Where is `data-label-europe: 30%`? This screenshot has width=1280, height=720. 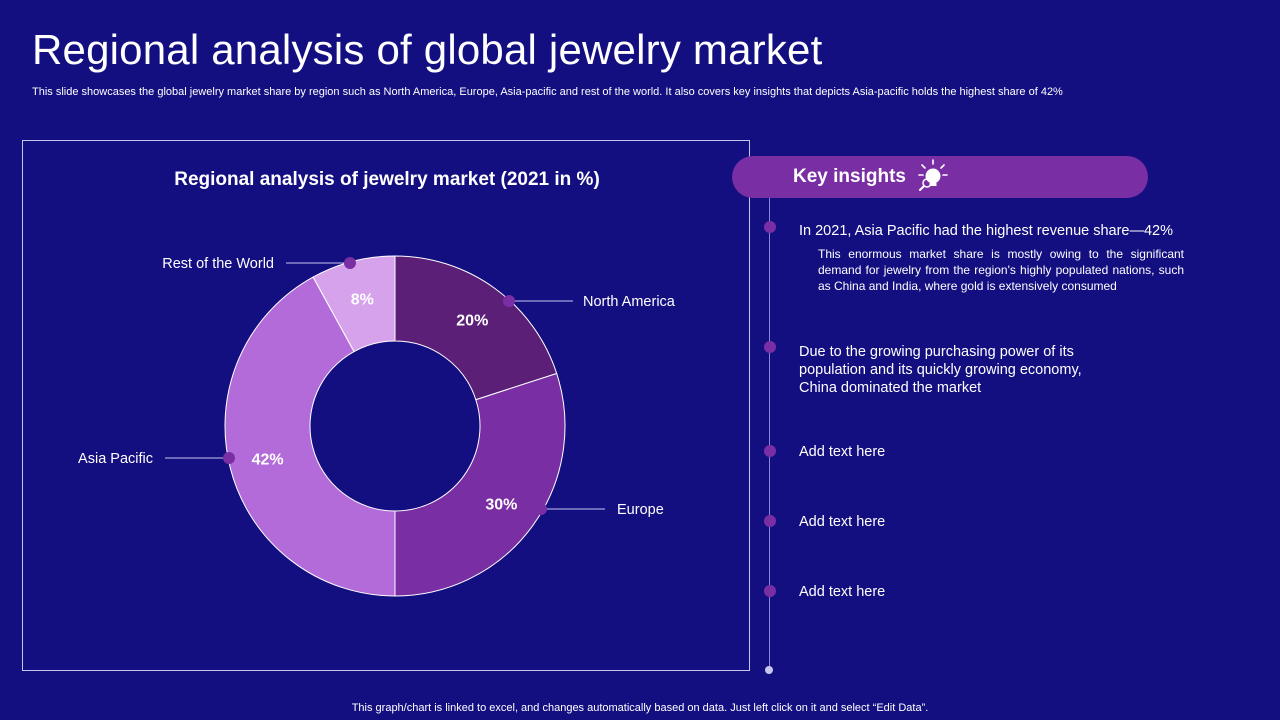 data-label-europe: 30% is located at coordinates (501, 504).